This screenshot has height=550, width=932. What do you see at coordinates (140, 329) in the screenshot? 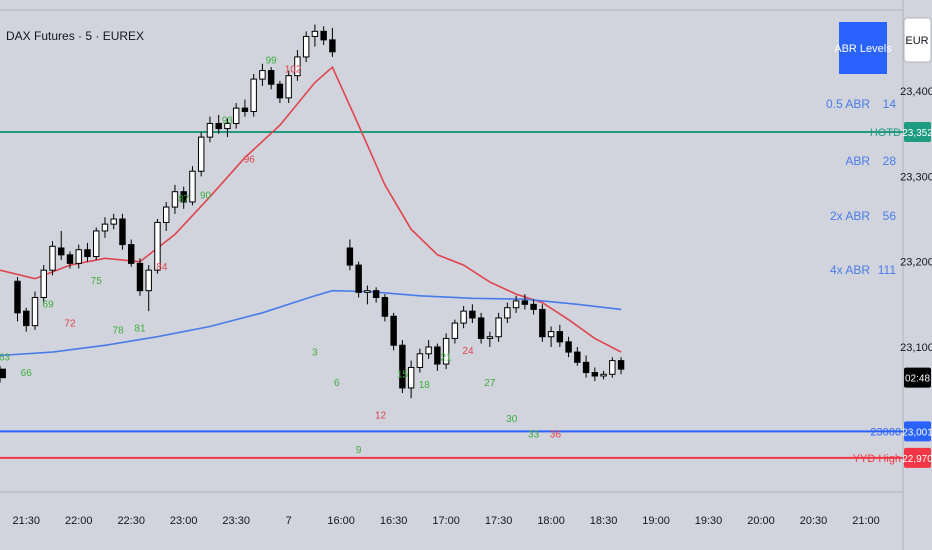
I see `bar-count-label: 81` at bounding box center [140, 329].